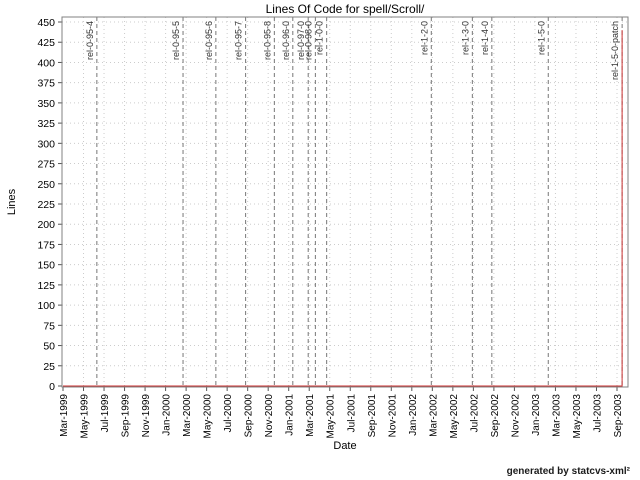  What do you see at coordinates (209, 40) in the screenshot?
I see `release-label: rel-0-95-6` at bounding box center [209, 40].